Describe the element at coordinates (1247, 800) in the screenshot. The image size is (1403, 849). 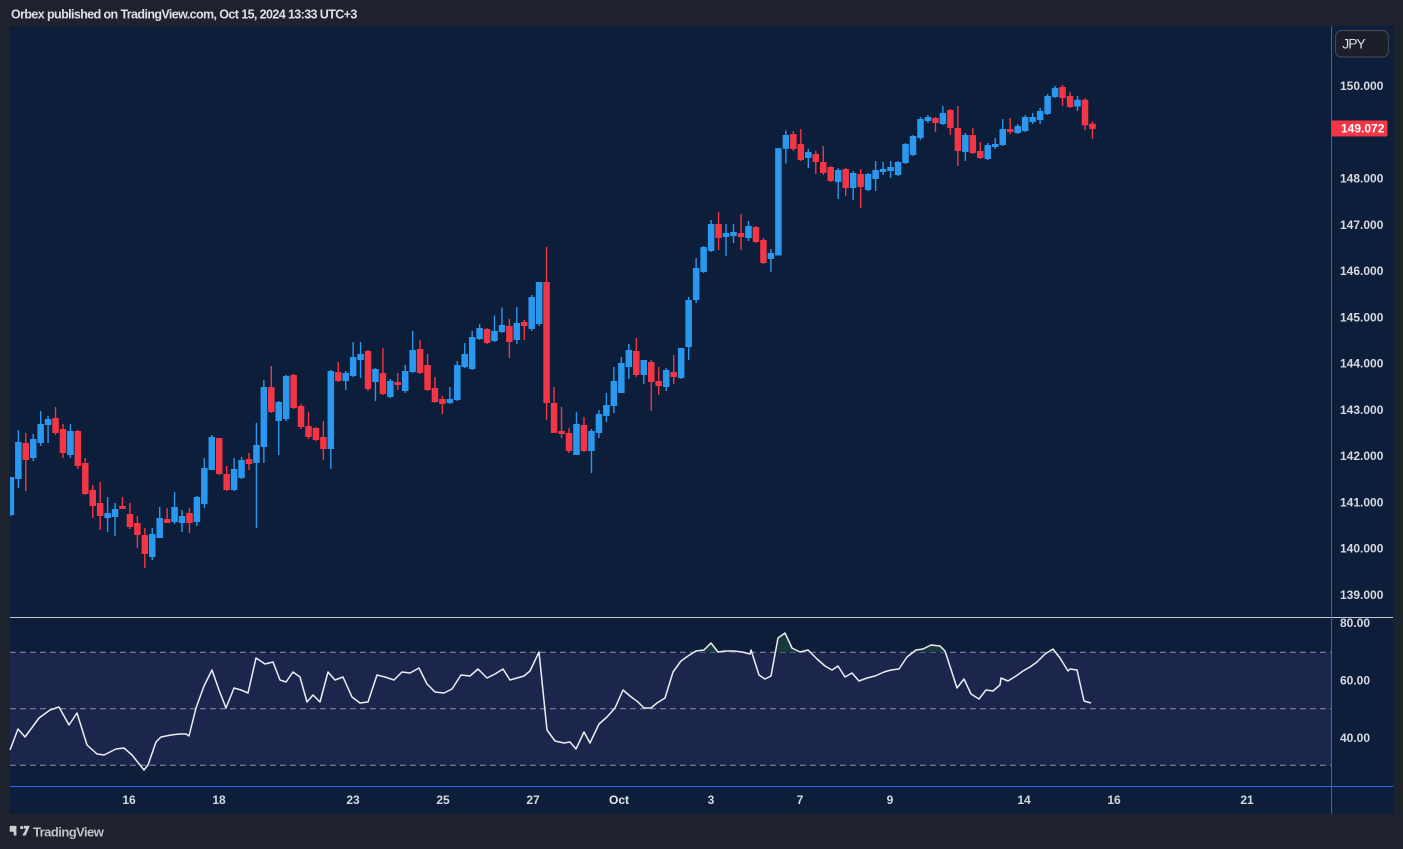
I see `svg-text: 21` at that location.